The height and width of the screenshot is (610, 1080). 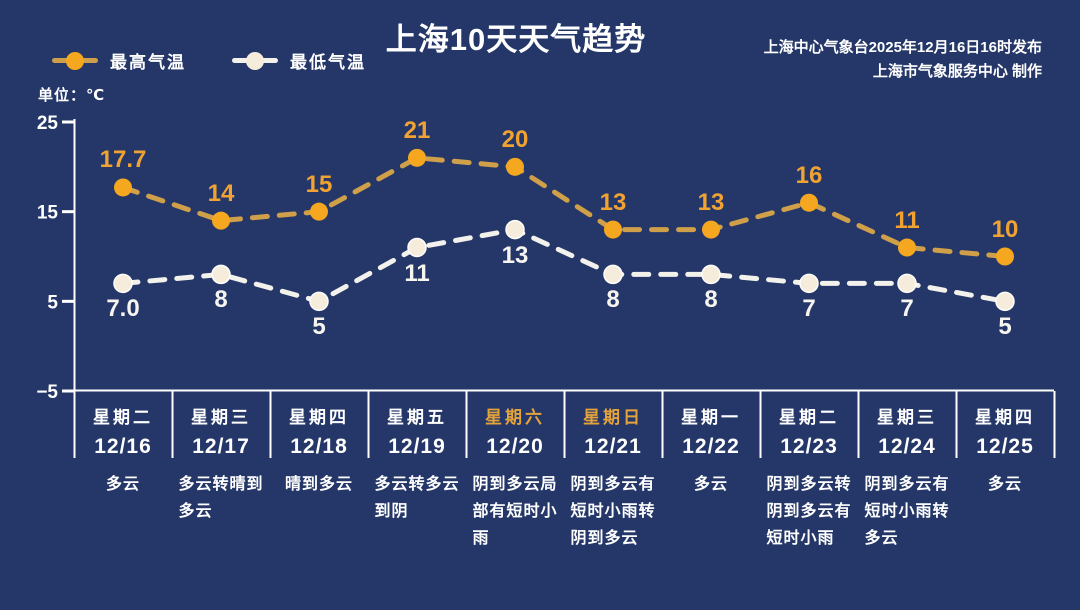 I want to click on legend: 最高气温 最低气温, so click(x=209, y=60).